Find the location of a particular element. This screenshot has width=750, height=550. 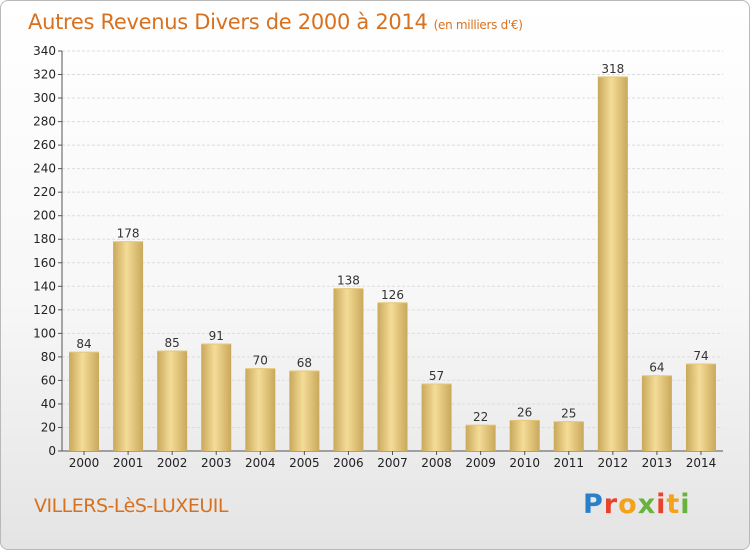

chart-unit: (en milliers d'€) is located at coordinates (478, 25).